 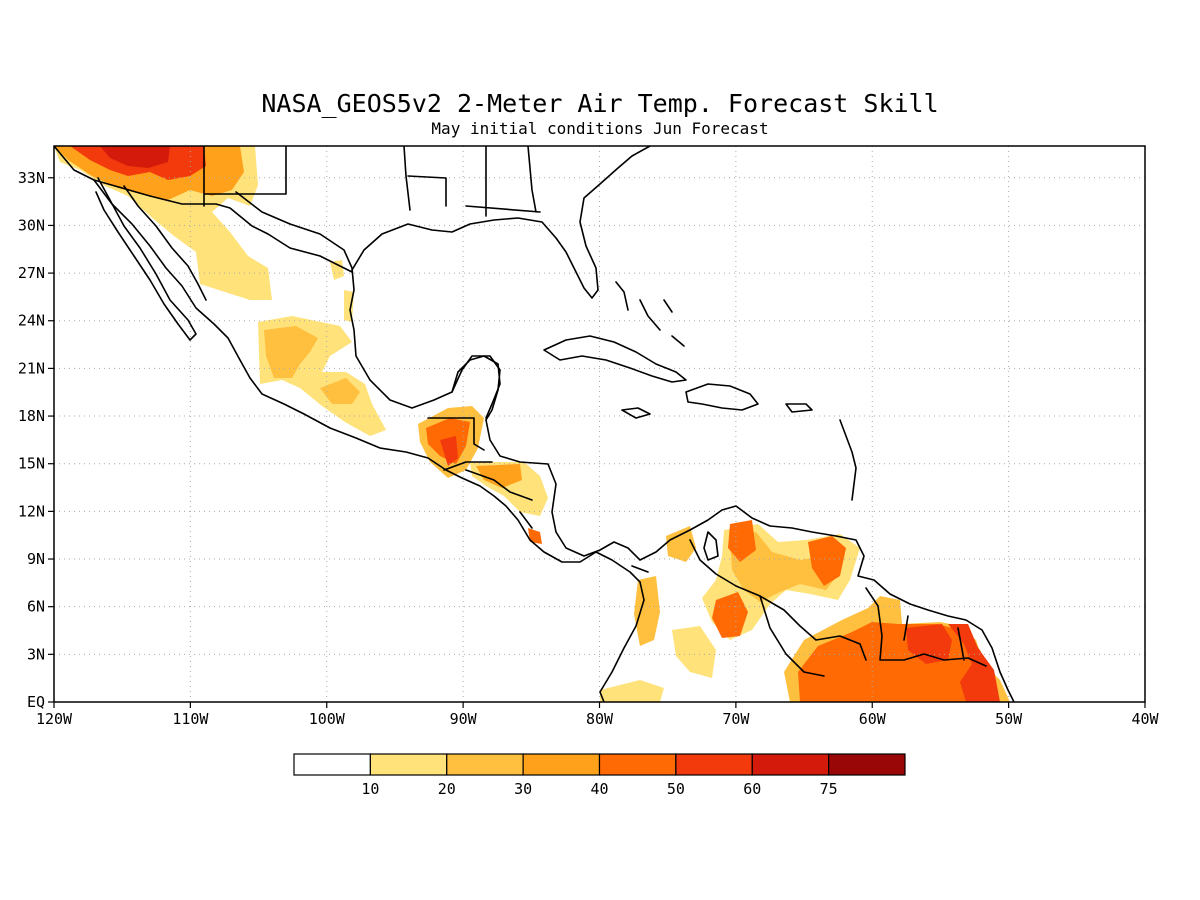 What do you see at coordinates (1009, 719) in the screenshot?
I see `x-tick-label: 50W` at bounding box center [1009, 719].